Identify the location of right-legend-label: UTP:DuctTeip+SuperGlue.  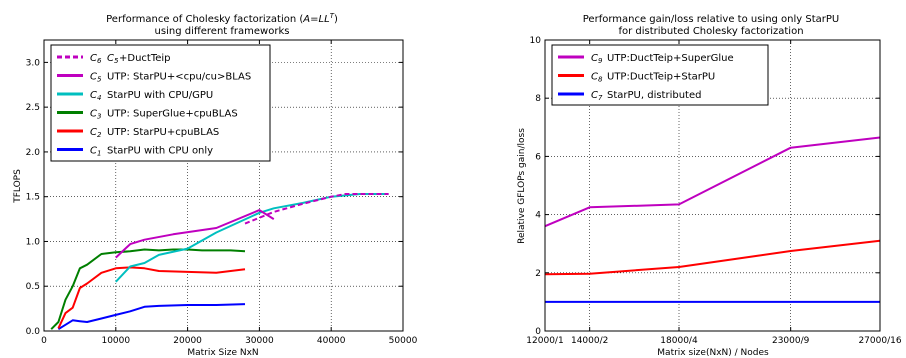
(670, 58).